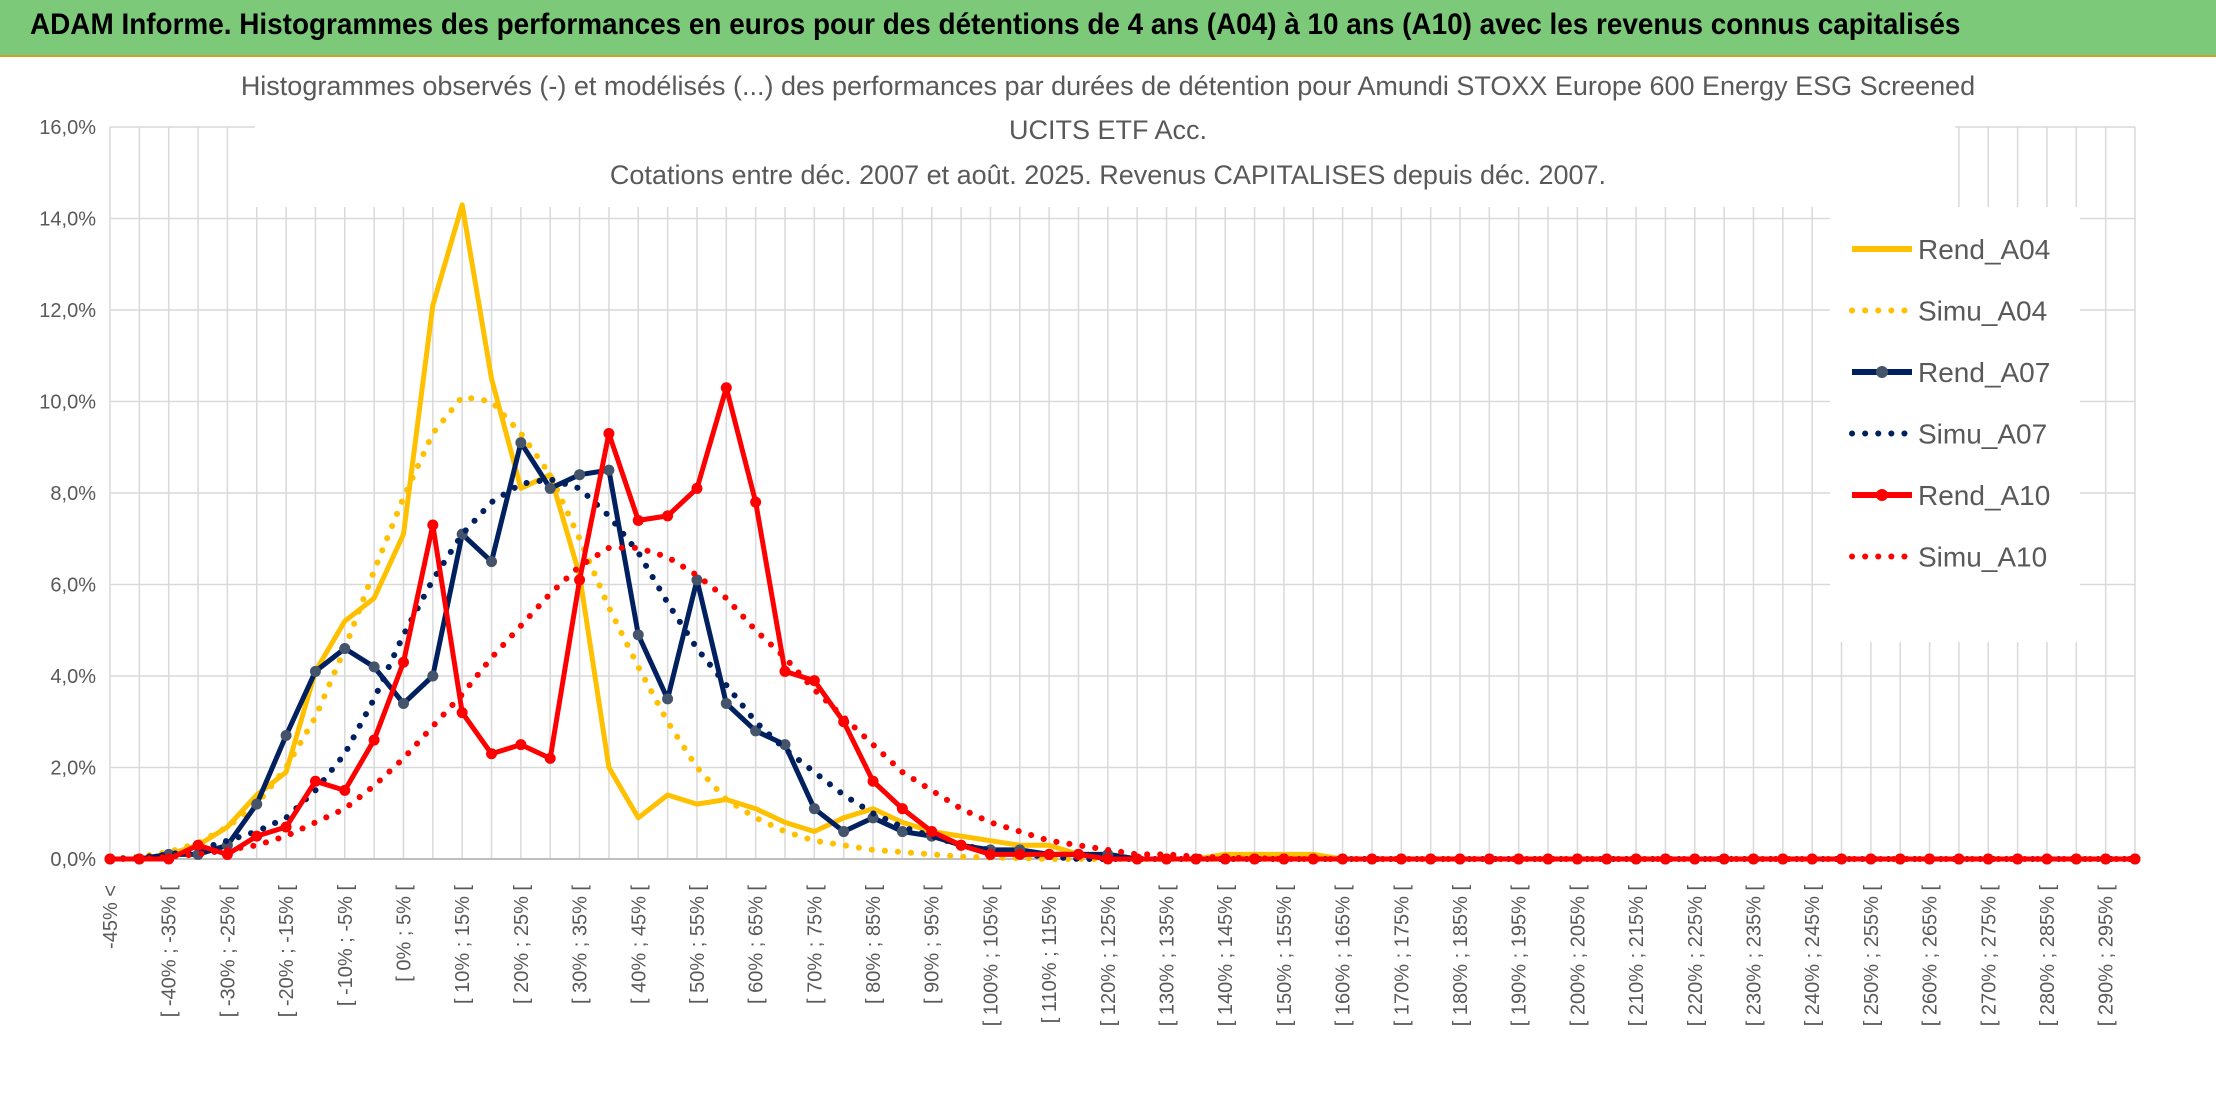 This screenshot has height=1102, width=2216. I want to click on x-tick-label: [ 50% ; 55% [, so click(698, 944).